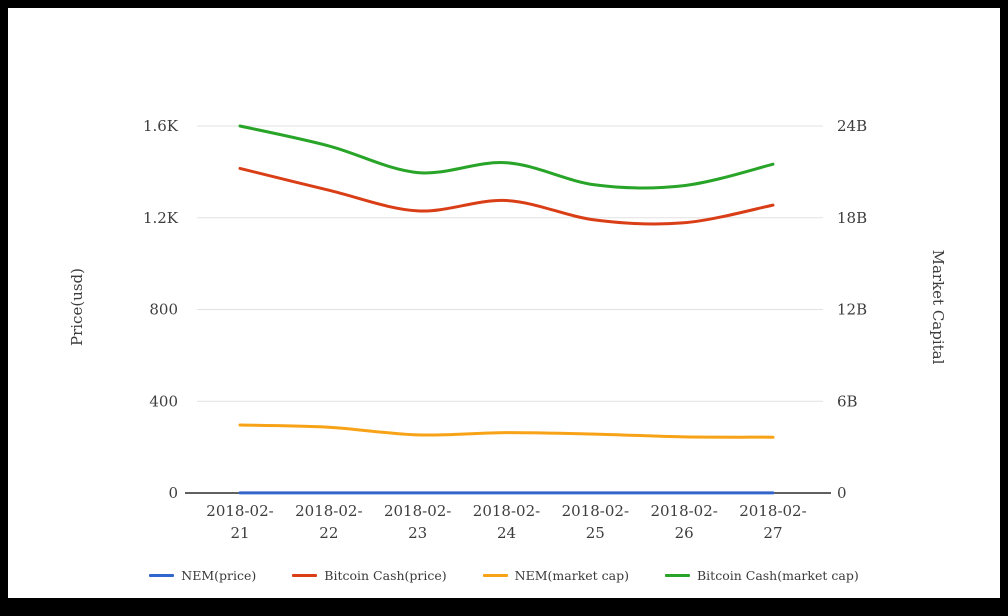 The width and height of the screenshot is (1008, 616). What do you see at coordinates (385, 575) in the screenshot?
I see `legend-label: Bitcoin Cash(price)` at bounding box center [385, 575].